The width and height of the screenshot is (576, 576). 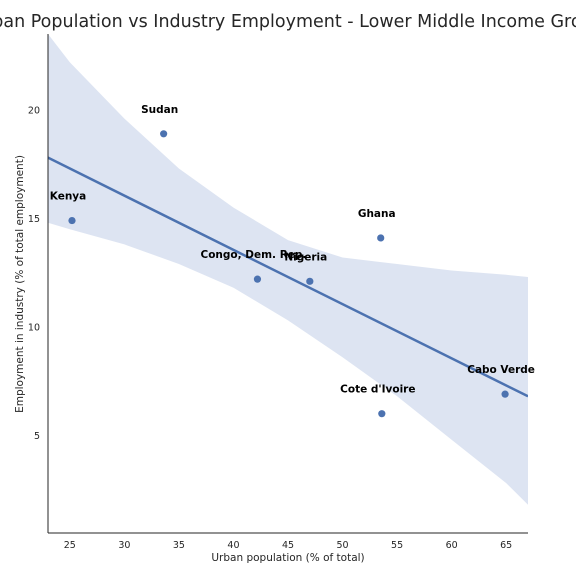 What do you see at coordinates (72, 220) in the screenshot?
I see `data-point-kenya` at bounding box center [72, 220].